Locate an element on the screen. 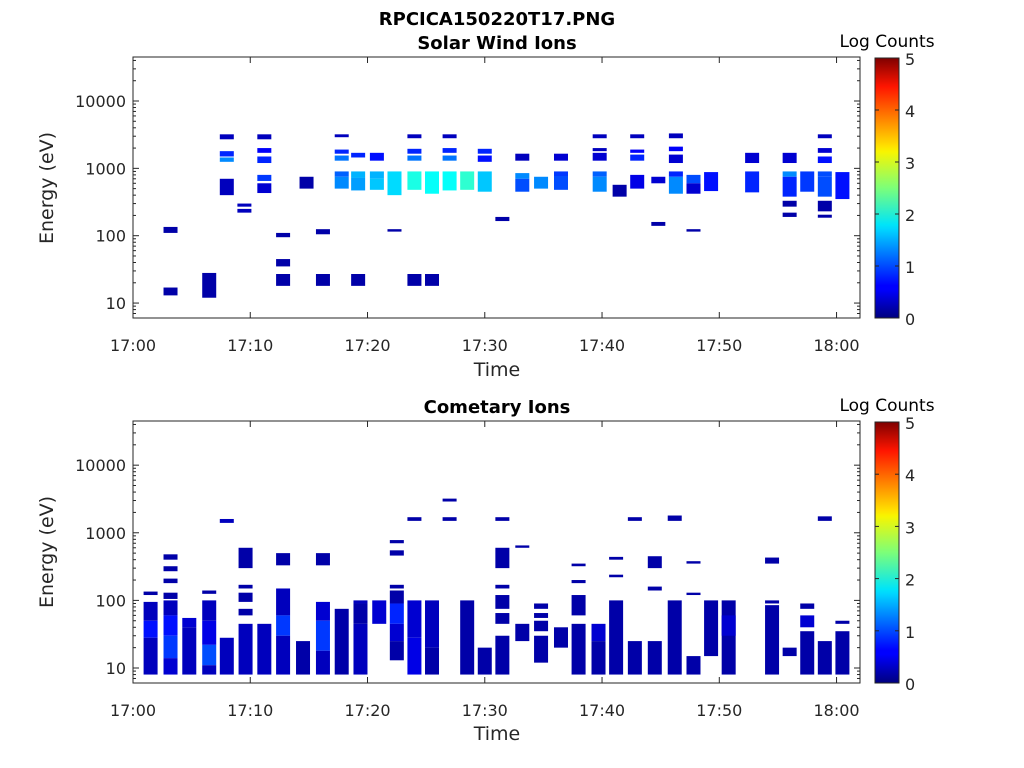  colorbar is located at coordinates (887, 188).